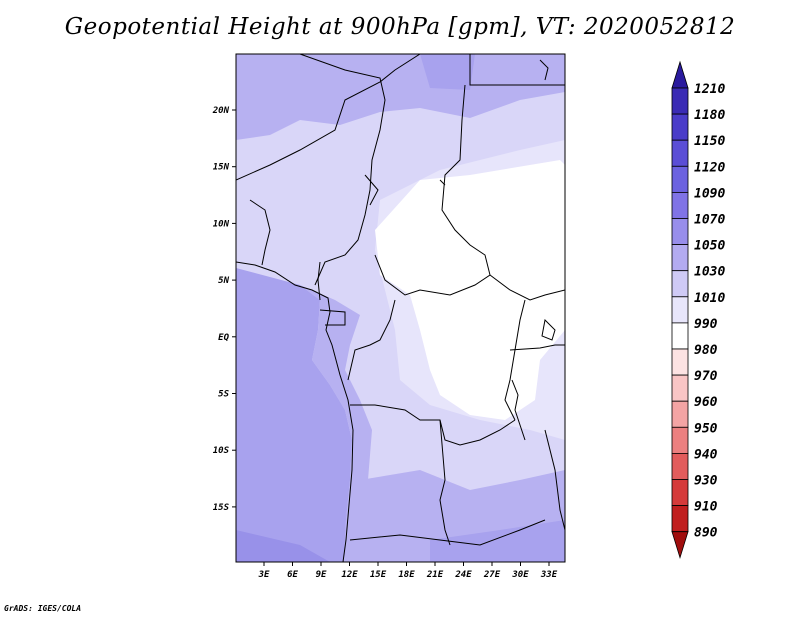 The image size is (800, 618). What do you see at coordinates (709, 115) in the screenshot?
I see `colorbar-level-label: 1180` at bounding box center [709, 115].